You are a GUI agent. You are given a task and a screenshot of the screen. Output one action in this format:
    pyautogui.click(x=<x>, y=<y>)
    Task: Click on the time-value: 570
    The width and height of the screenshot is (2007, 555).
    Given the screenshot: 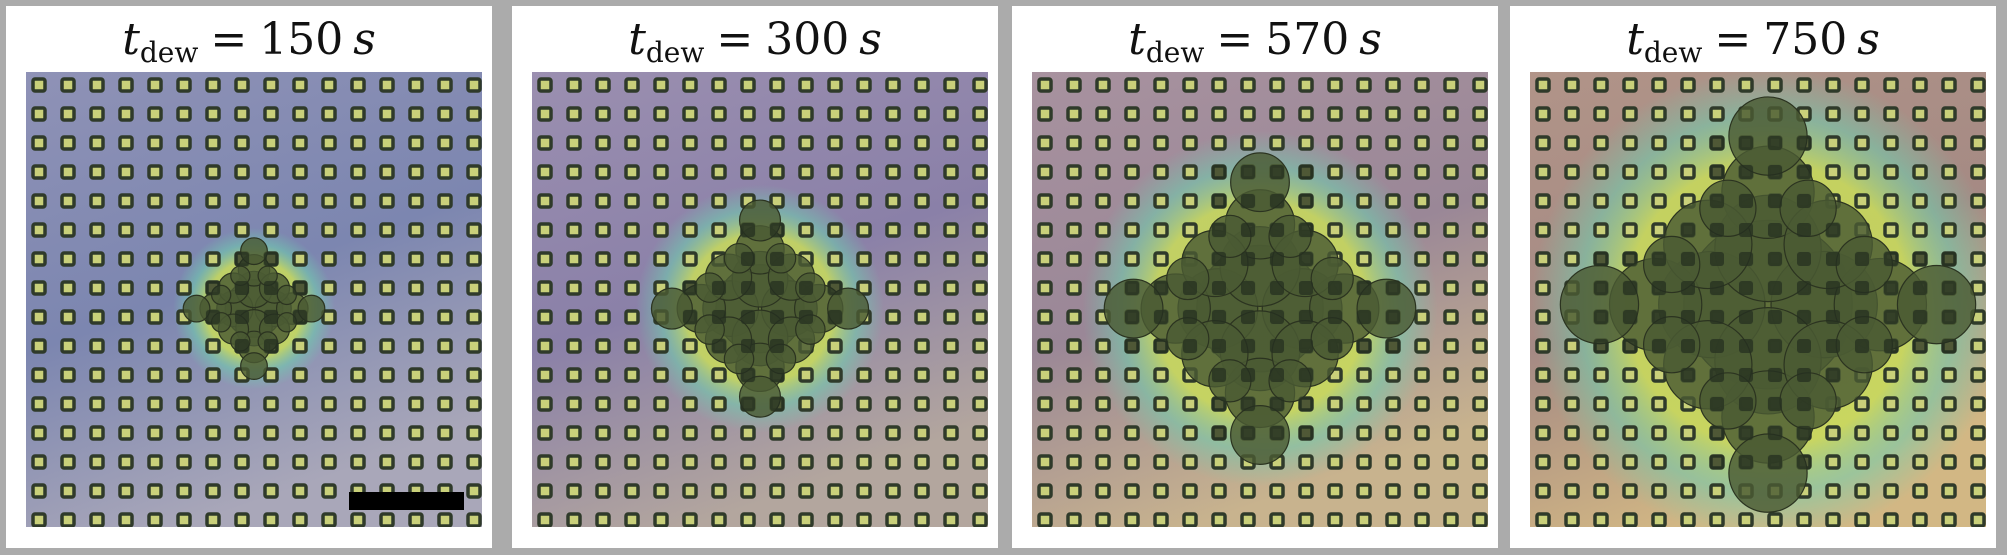 What is the action you would take?
    pyautogui.click(x=1307, y=39)
    